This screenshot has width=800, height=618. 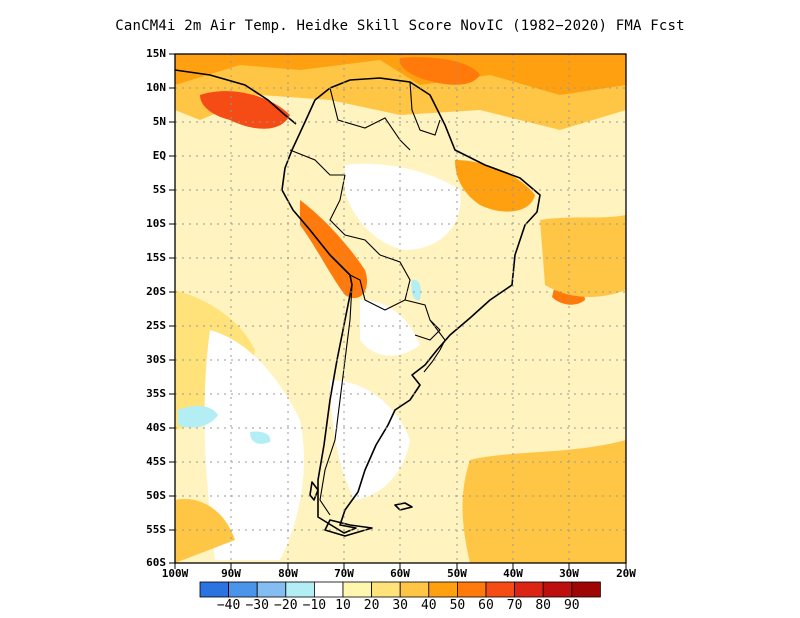 What do you see at coordinates (370, 440) in the screenshot?
I see `field-patagonia-white` at bounding box center [370, 440].